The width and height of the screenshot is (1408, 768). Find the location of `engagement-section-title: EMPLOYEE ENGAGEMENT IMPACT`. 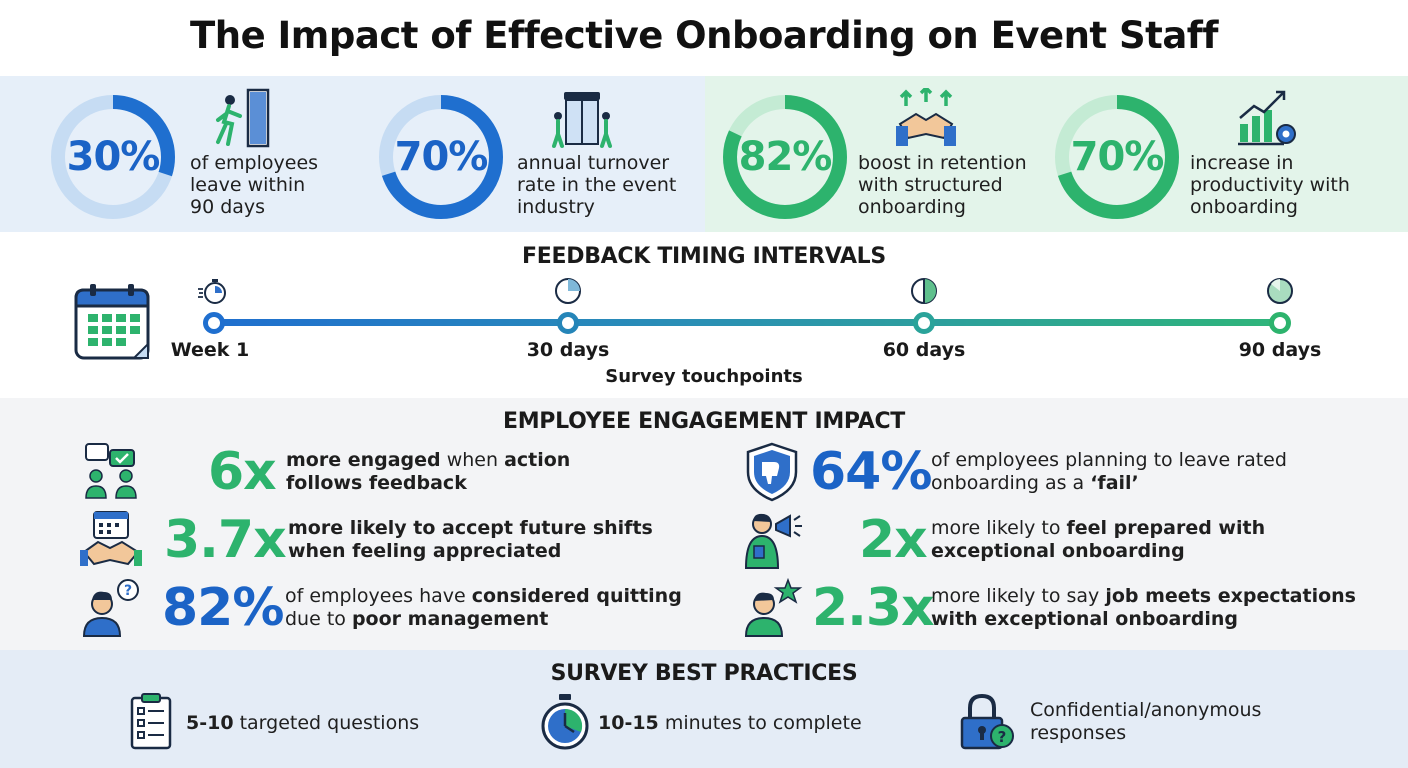

engagement-section-title: EMPLOYEE ENGAGEMENT IMPACT is located at coordinates (703, 421).